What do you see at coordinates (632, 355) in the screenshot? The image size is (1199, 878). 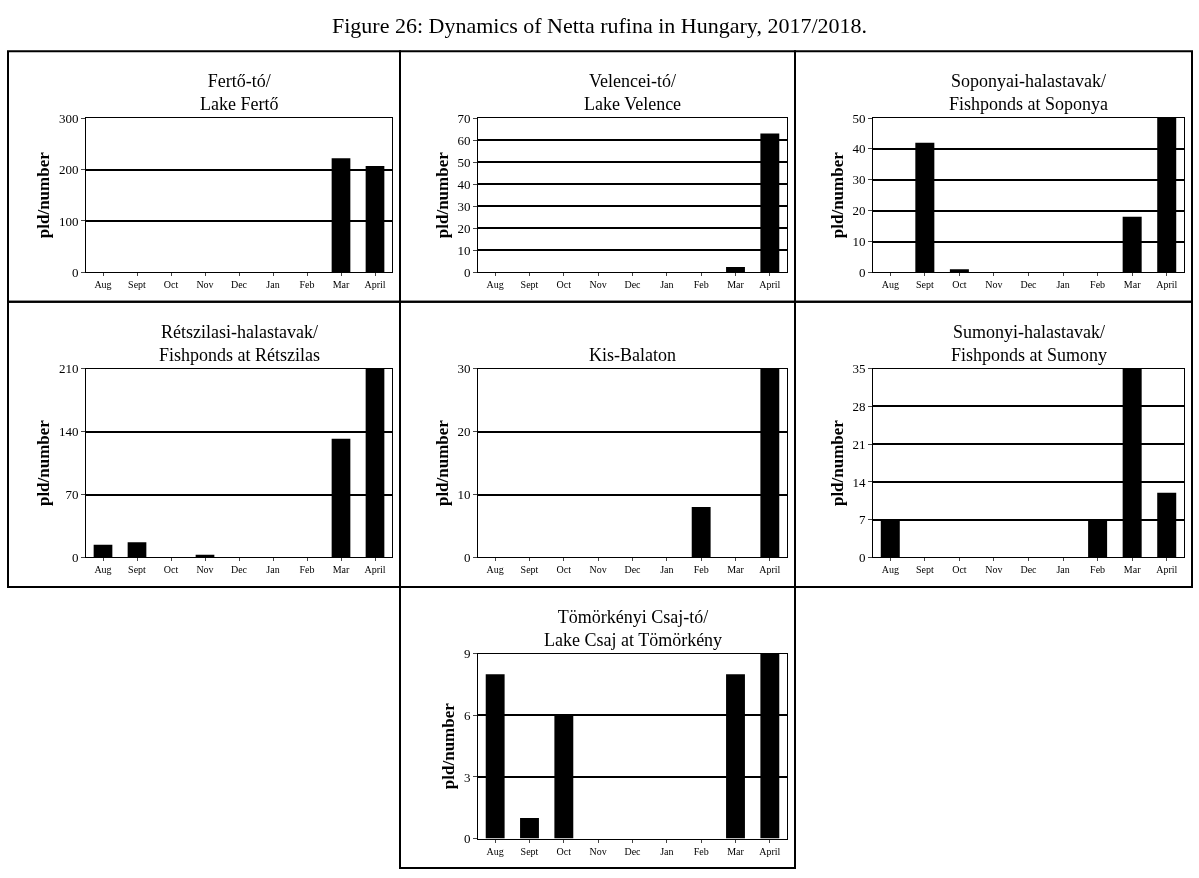 I see `chart-title: Kis-Balaton` at bounding box center [632, 355].